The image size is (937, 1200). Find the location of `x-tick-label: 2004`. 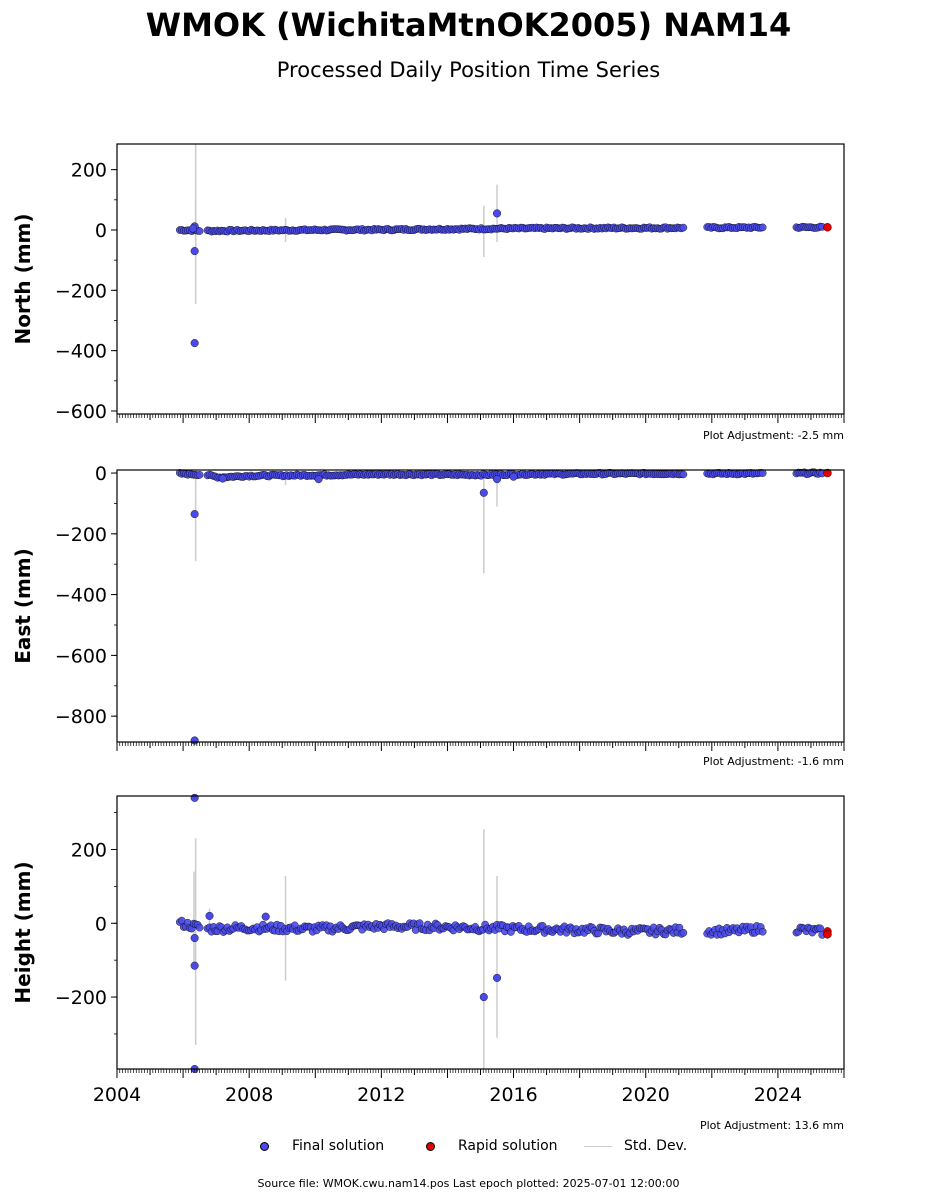

x-tick-label: 2004 is located at coordinates (117, 1095).